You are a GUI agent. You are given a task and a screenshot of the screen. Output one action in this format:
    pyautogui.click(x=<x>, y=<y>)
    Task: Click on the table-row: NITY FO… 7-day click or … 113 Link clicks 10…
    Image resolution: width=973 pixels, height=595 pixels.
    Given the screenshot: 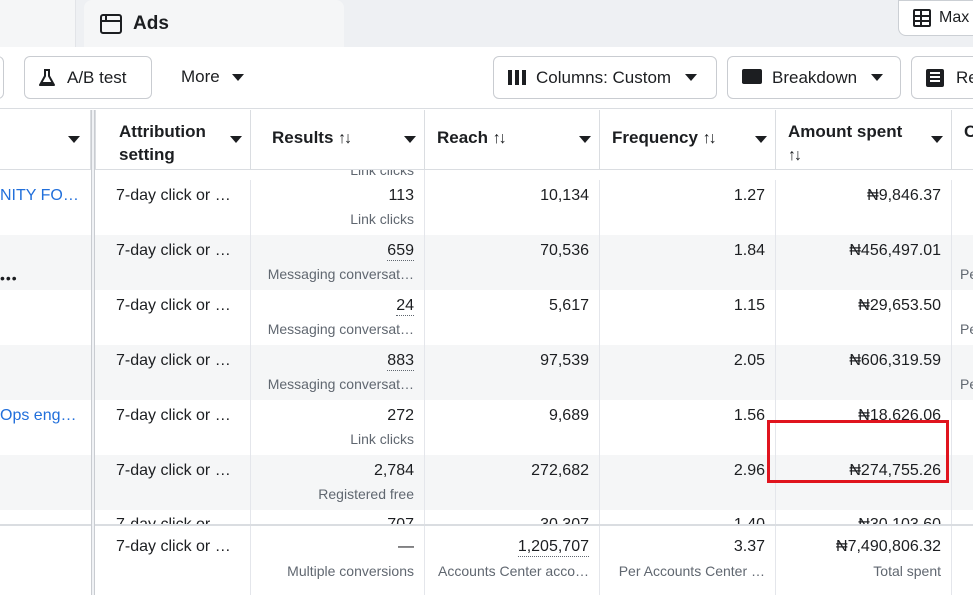 What is the action you would take?
    pyautogui.click(x=486, y=207)
    